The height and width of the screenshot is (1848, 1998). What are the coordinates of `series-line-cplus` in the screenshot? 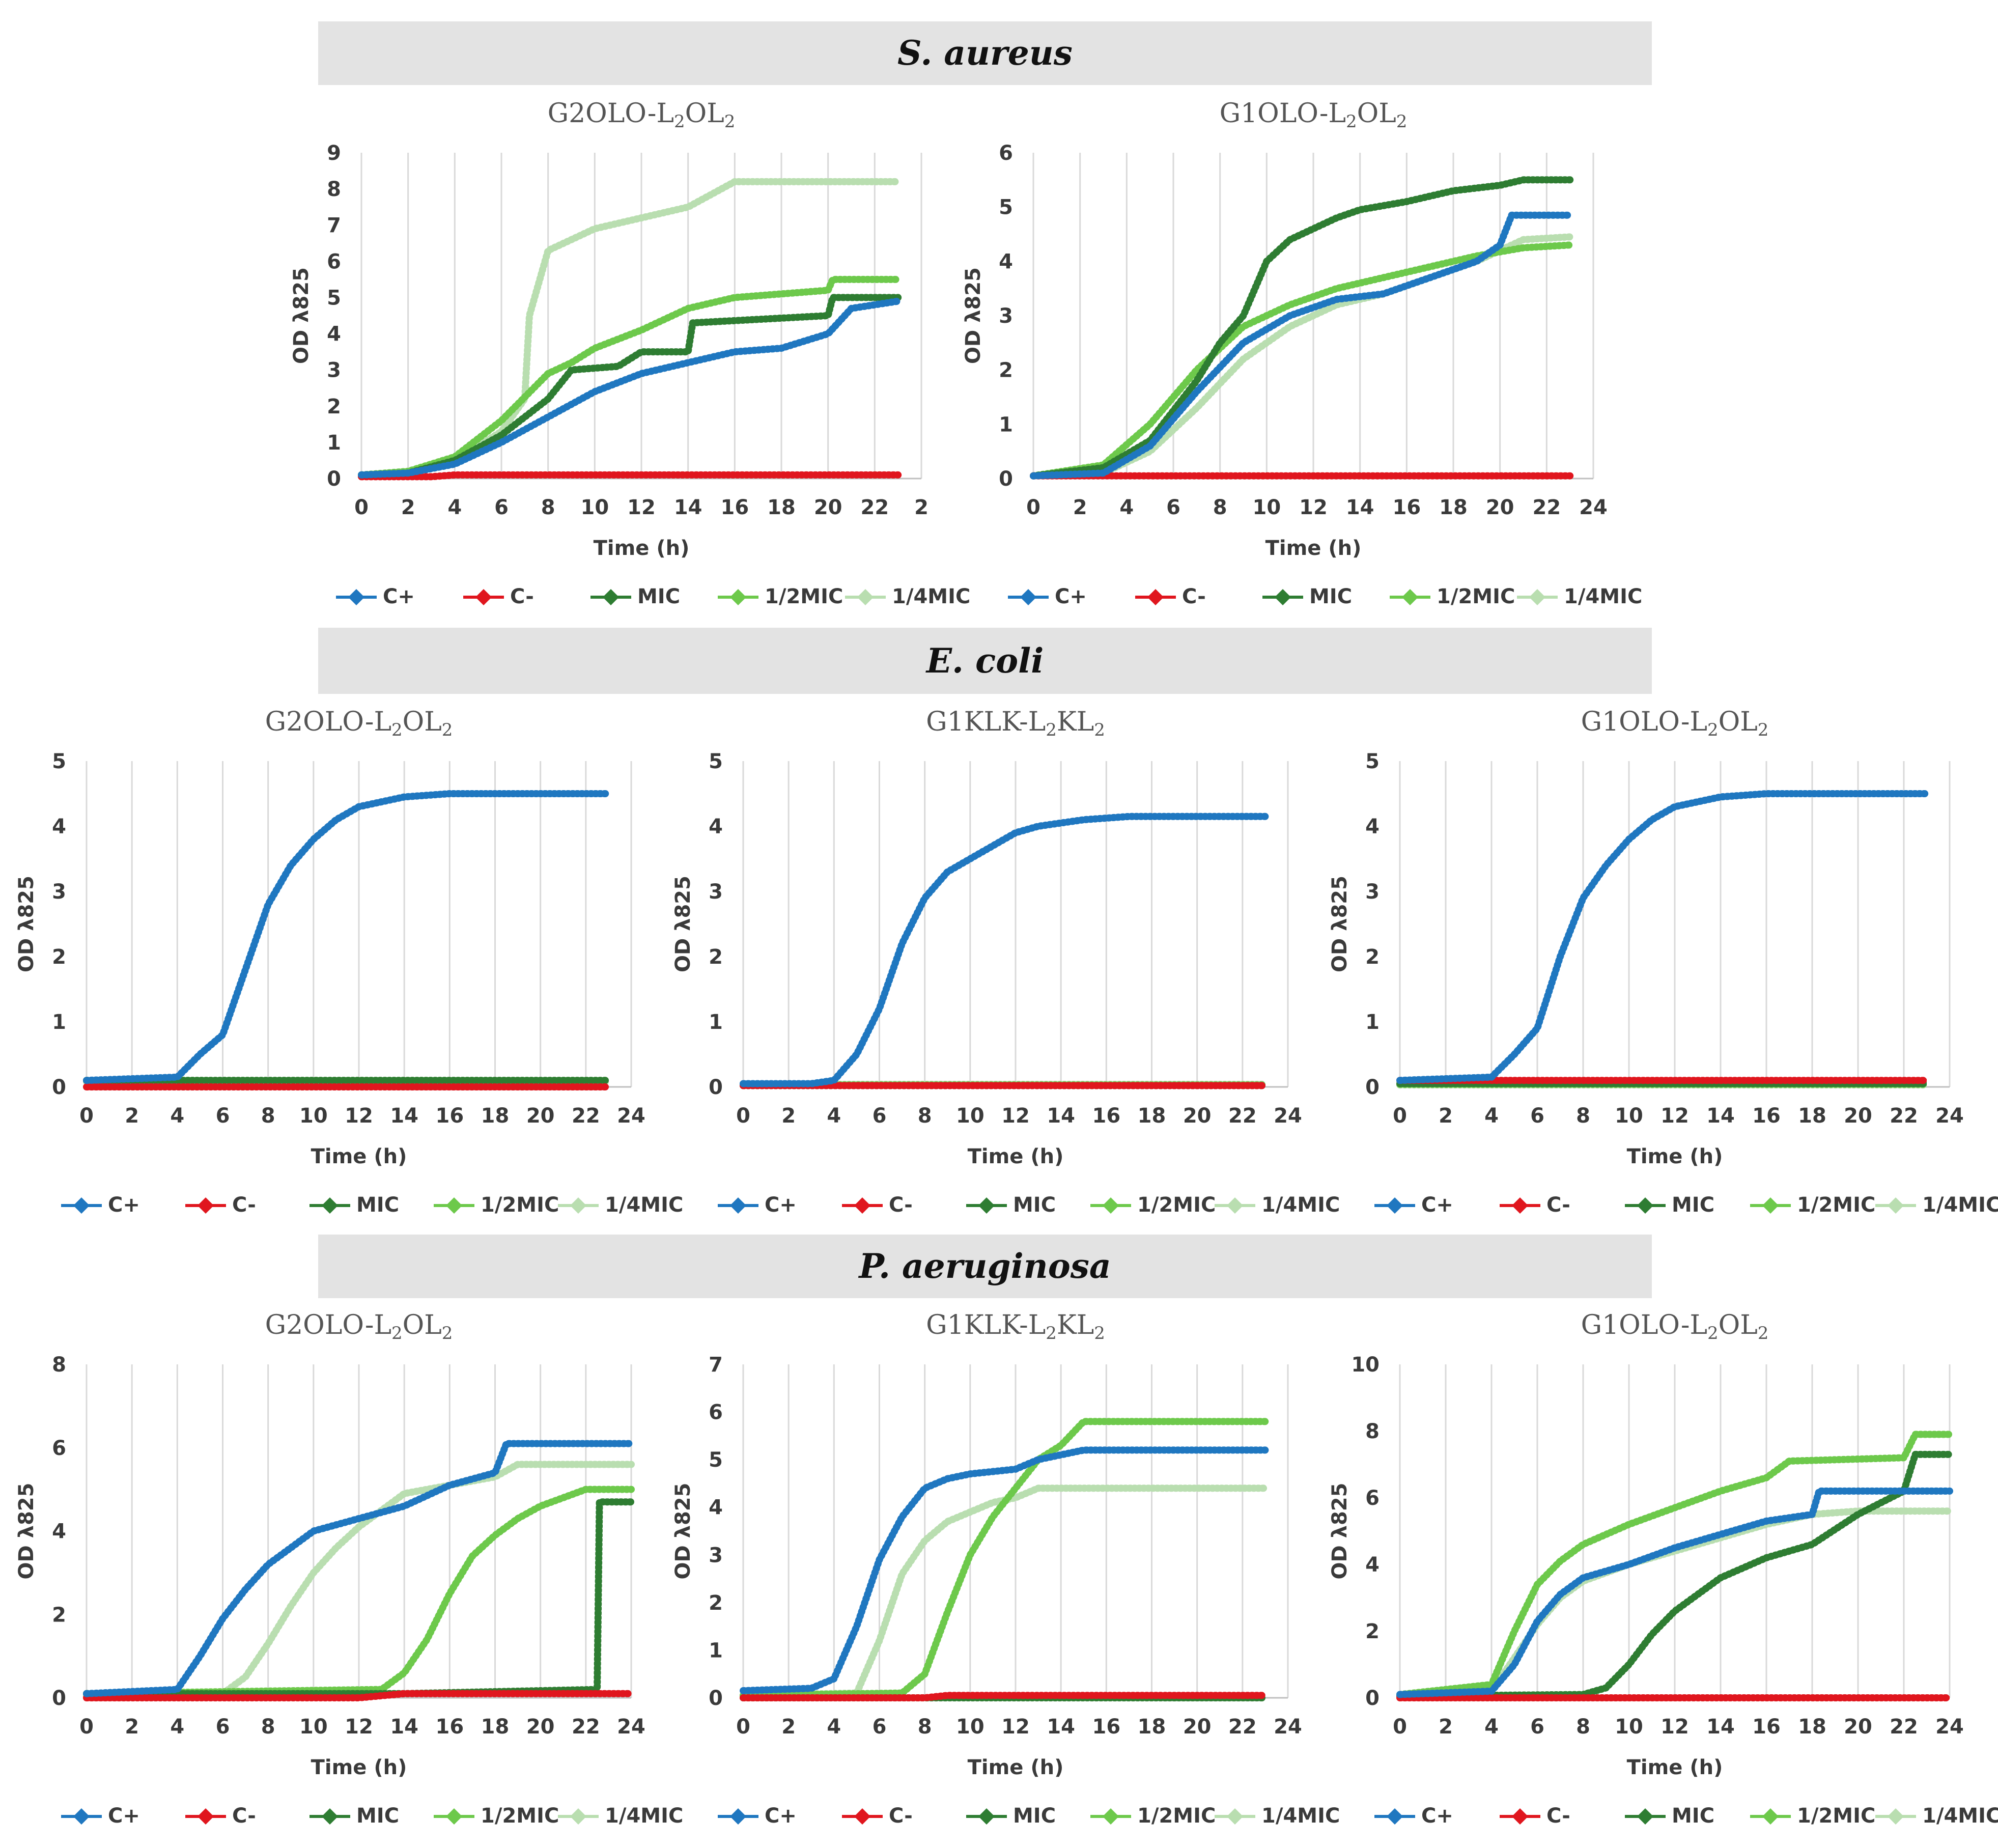 It's located at (1004, 950).